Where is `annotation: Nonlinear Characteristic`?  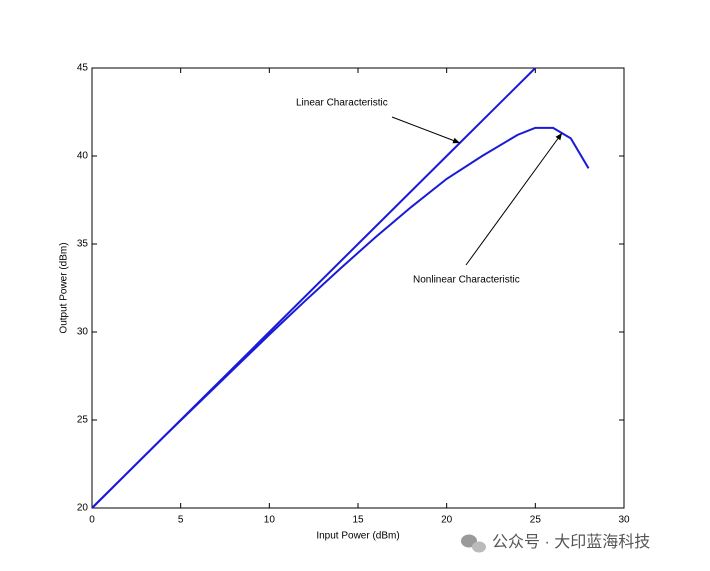
annotation: Nonlinear Characteristic is located at coordinates (466, 280).